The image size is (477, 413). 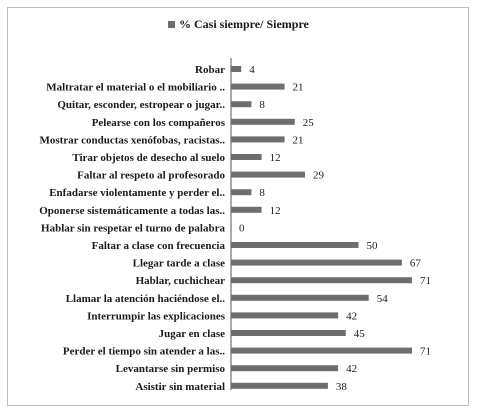 I want to click on category-label: Hablar, cuchichear, so click(x=181, y=281).